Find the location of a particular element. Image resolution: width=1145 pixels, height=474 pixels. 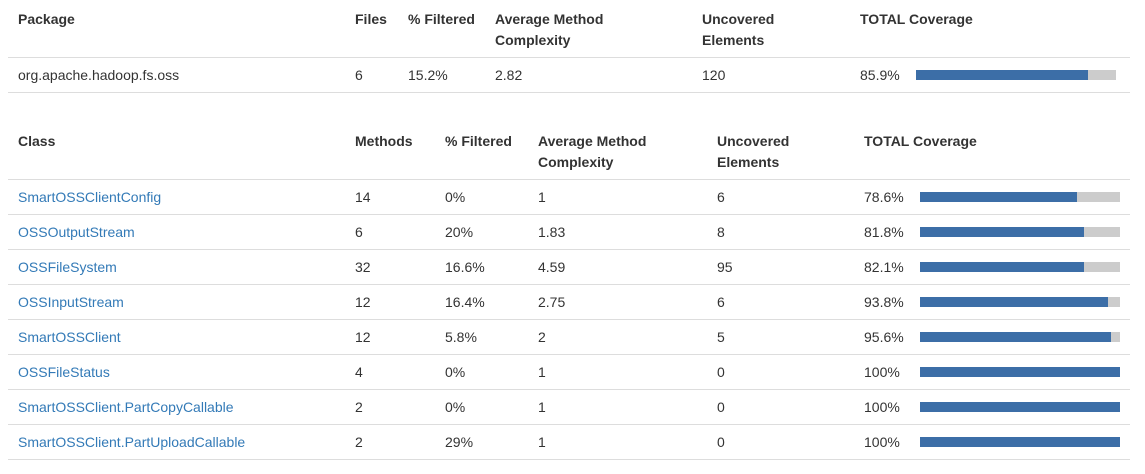

class-name-cell: SmartOSSClient is located at coordinates (176, 337).